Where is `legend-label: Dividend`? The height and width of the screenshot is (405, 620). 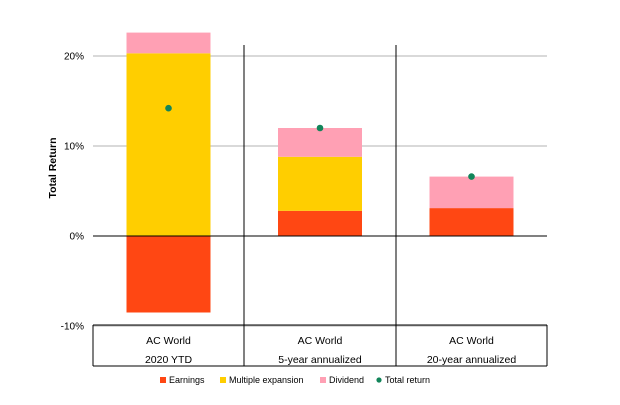 legend-label: Dividend is located at coordinates (346, 380).